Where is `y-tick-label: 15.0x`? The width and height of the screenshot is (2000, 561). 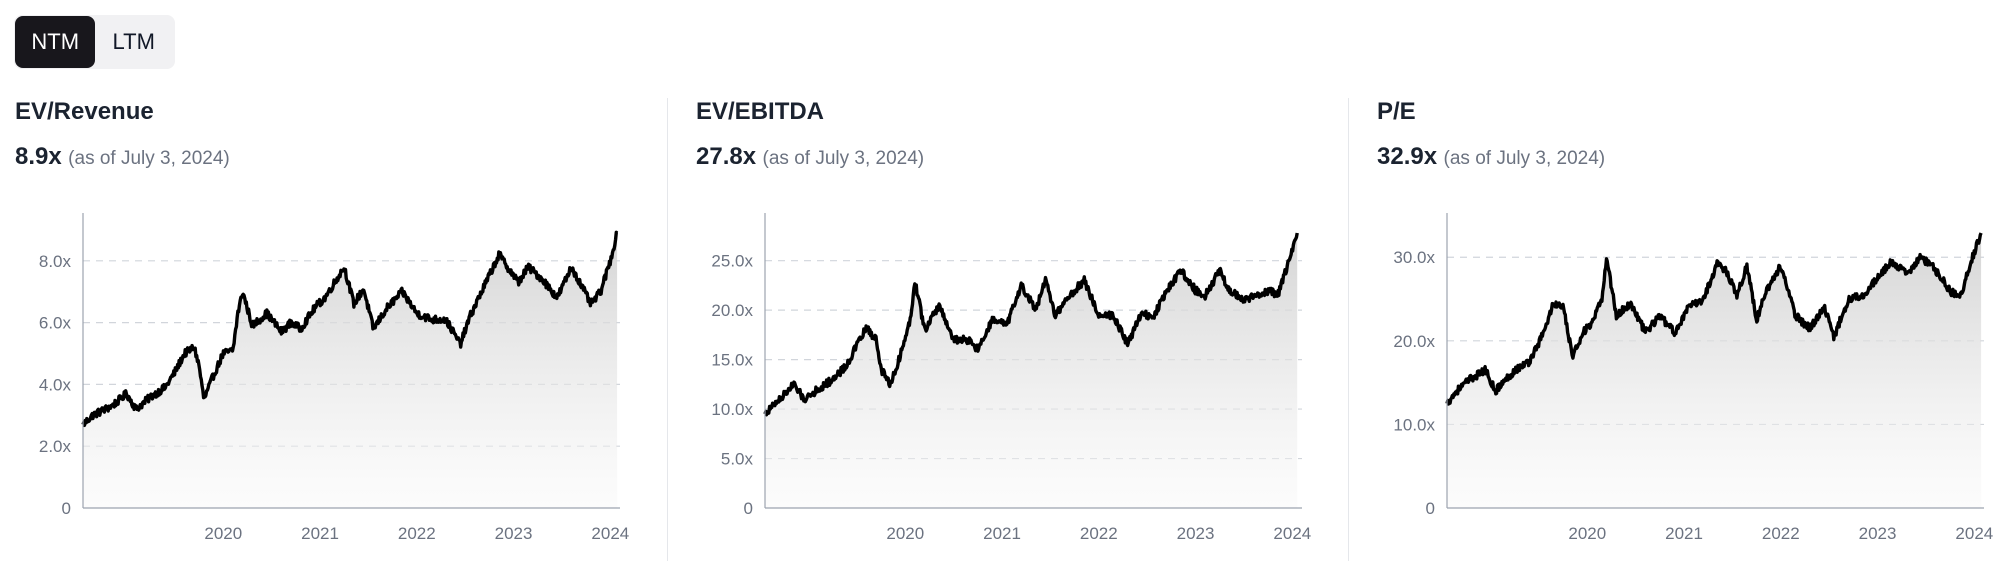
y-tick-label: 15.0x is located at coordinates (732, 360).